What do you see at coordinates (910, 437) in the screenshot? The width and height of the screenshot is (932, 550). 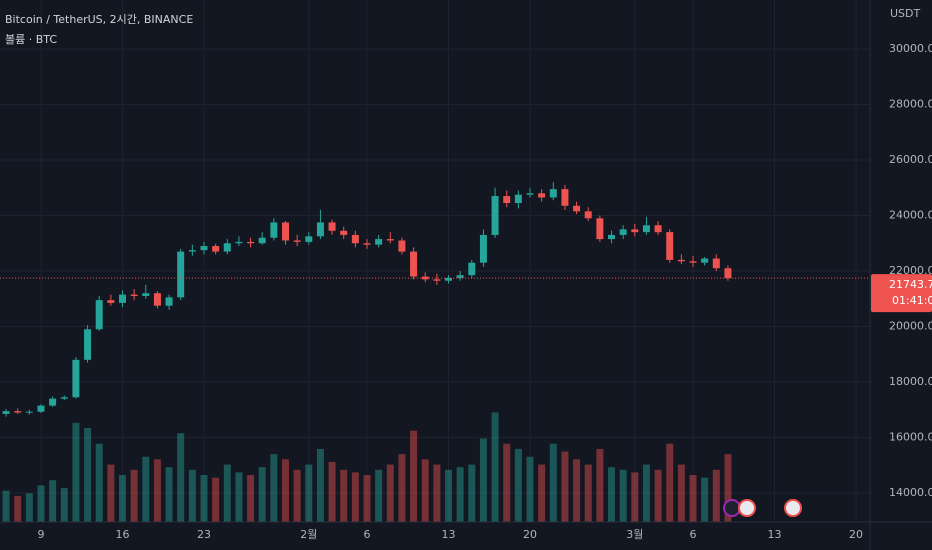 I see `y-tick-label: 16000.00` at bounding box center [910, 437].